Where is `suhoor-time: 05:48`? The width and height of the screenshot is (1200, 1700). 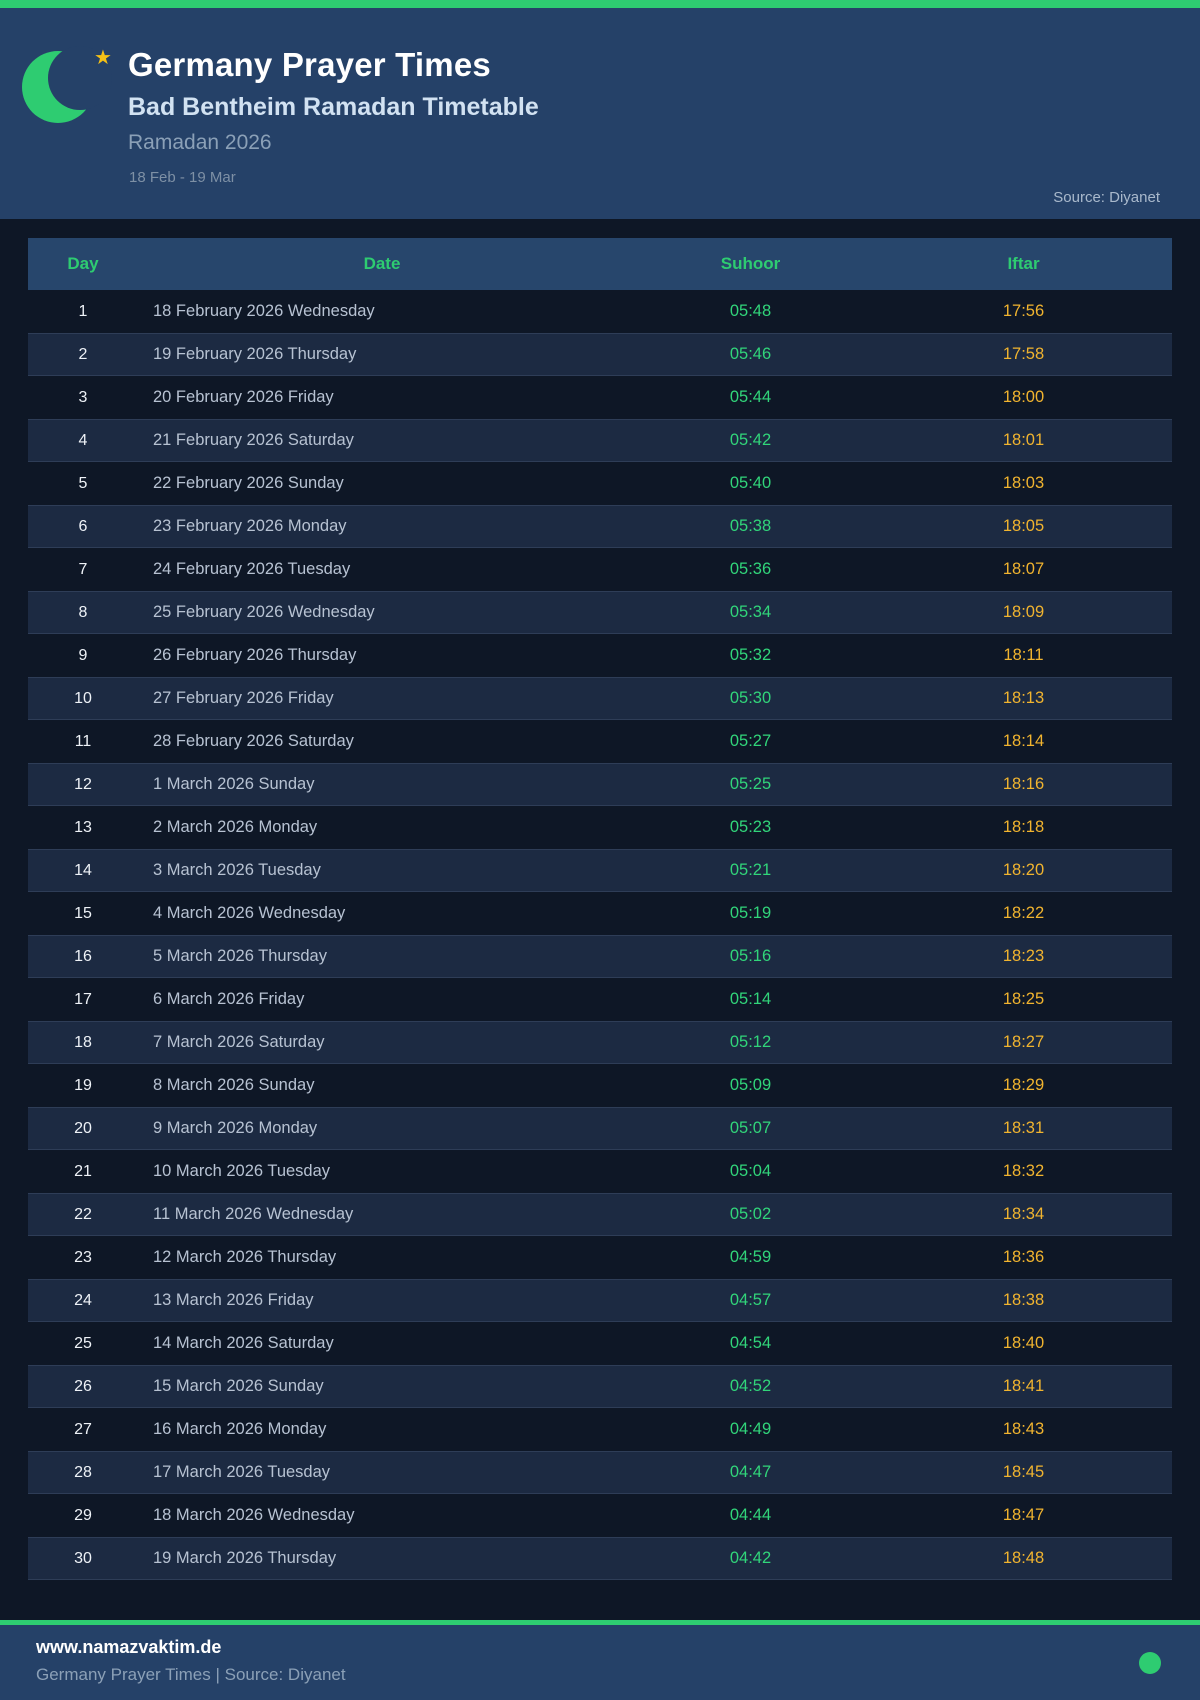
suhoor-time: 05:48 is located at coordinates (750, 311).